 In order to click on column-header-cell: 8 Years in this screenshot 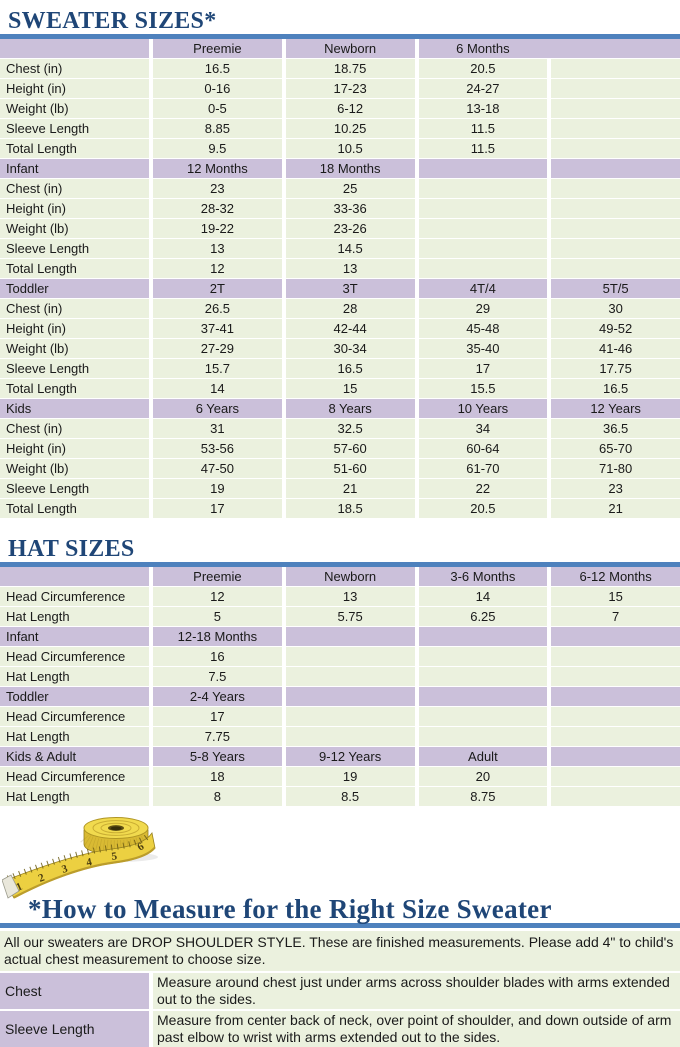, I will do `click(350, 408)`.